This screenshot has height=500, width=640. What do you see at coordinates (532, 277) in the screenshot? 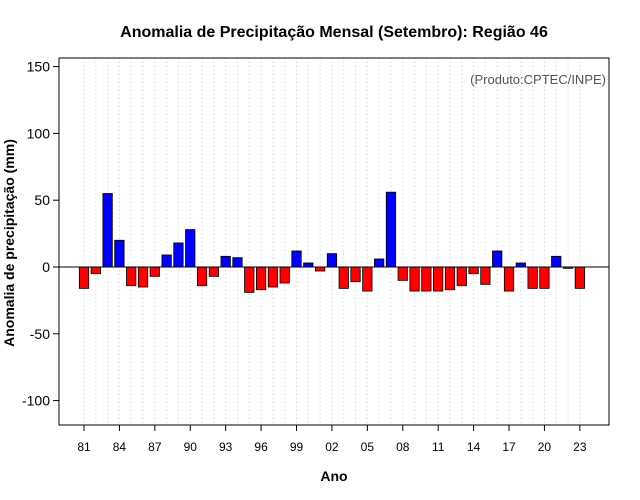
I see `bar-2019` at bounding box center [532, 277].